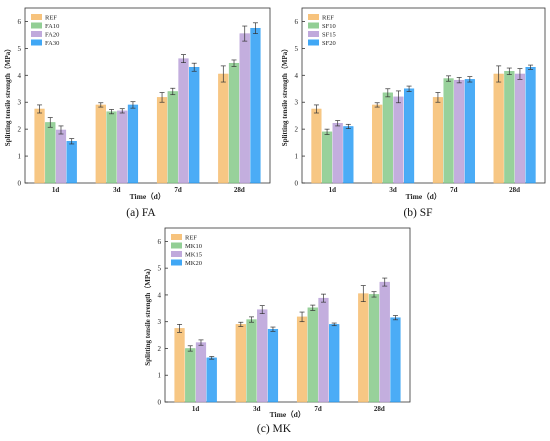 The image size is (550, 441). What do you see at coordinates (334, 363) in the screenshot?
I see `bar-mk20-7d` at bounding box center [334, 363].